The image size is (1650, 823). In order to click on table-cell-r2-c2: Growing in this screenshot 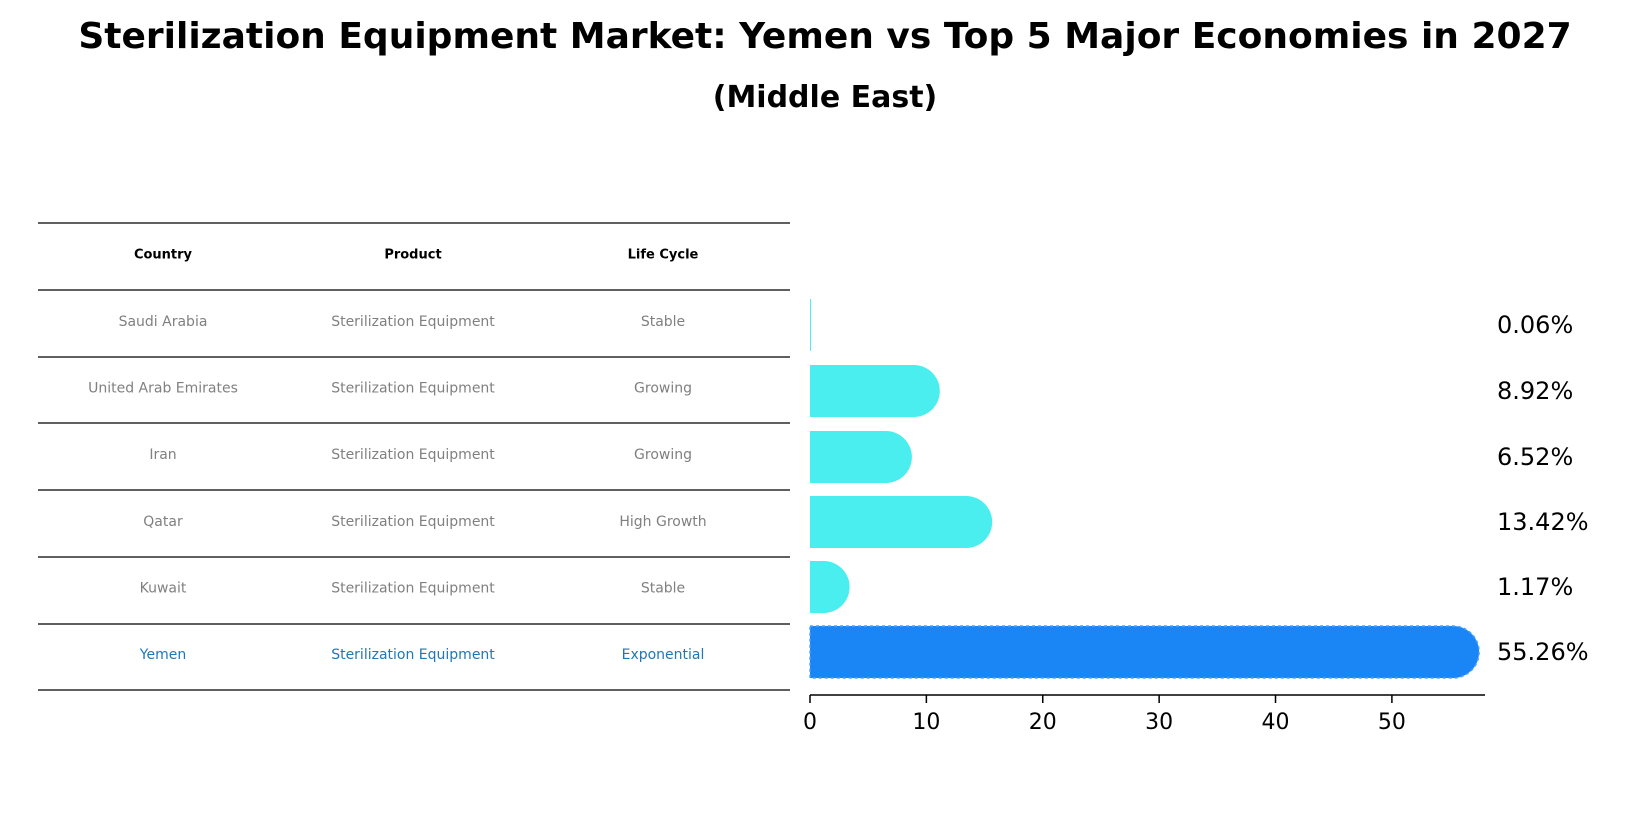, I will do `click(663, 455)`.